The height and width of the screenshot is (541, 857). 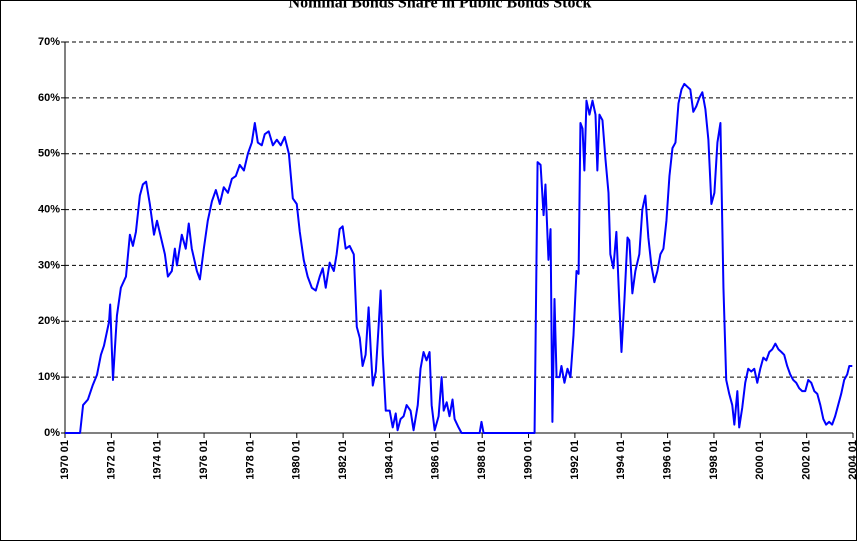 What do you see at coordinates (49, 98) in the screenshot?
I see `y-tick-label: 60%` at bounding box center [49, 98].